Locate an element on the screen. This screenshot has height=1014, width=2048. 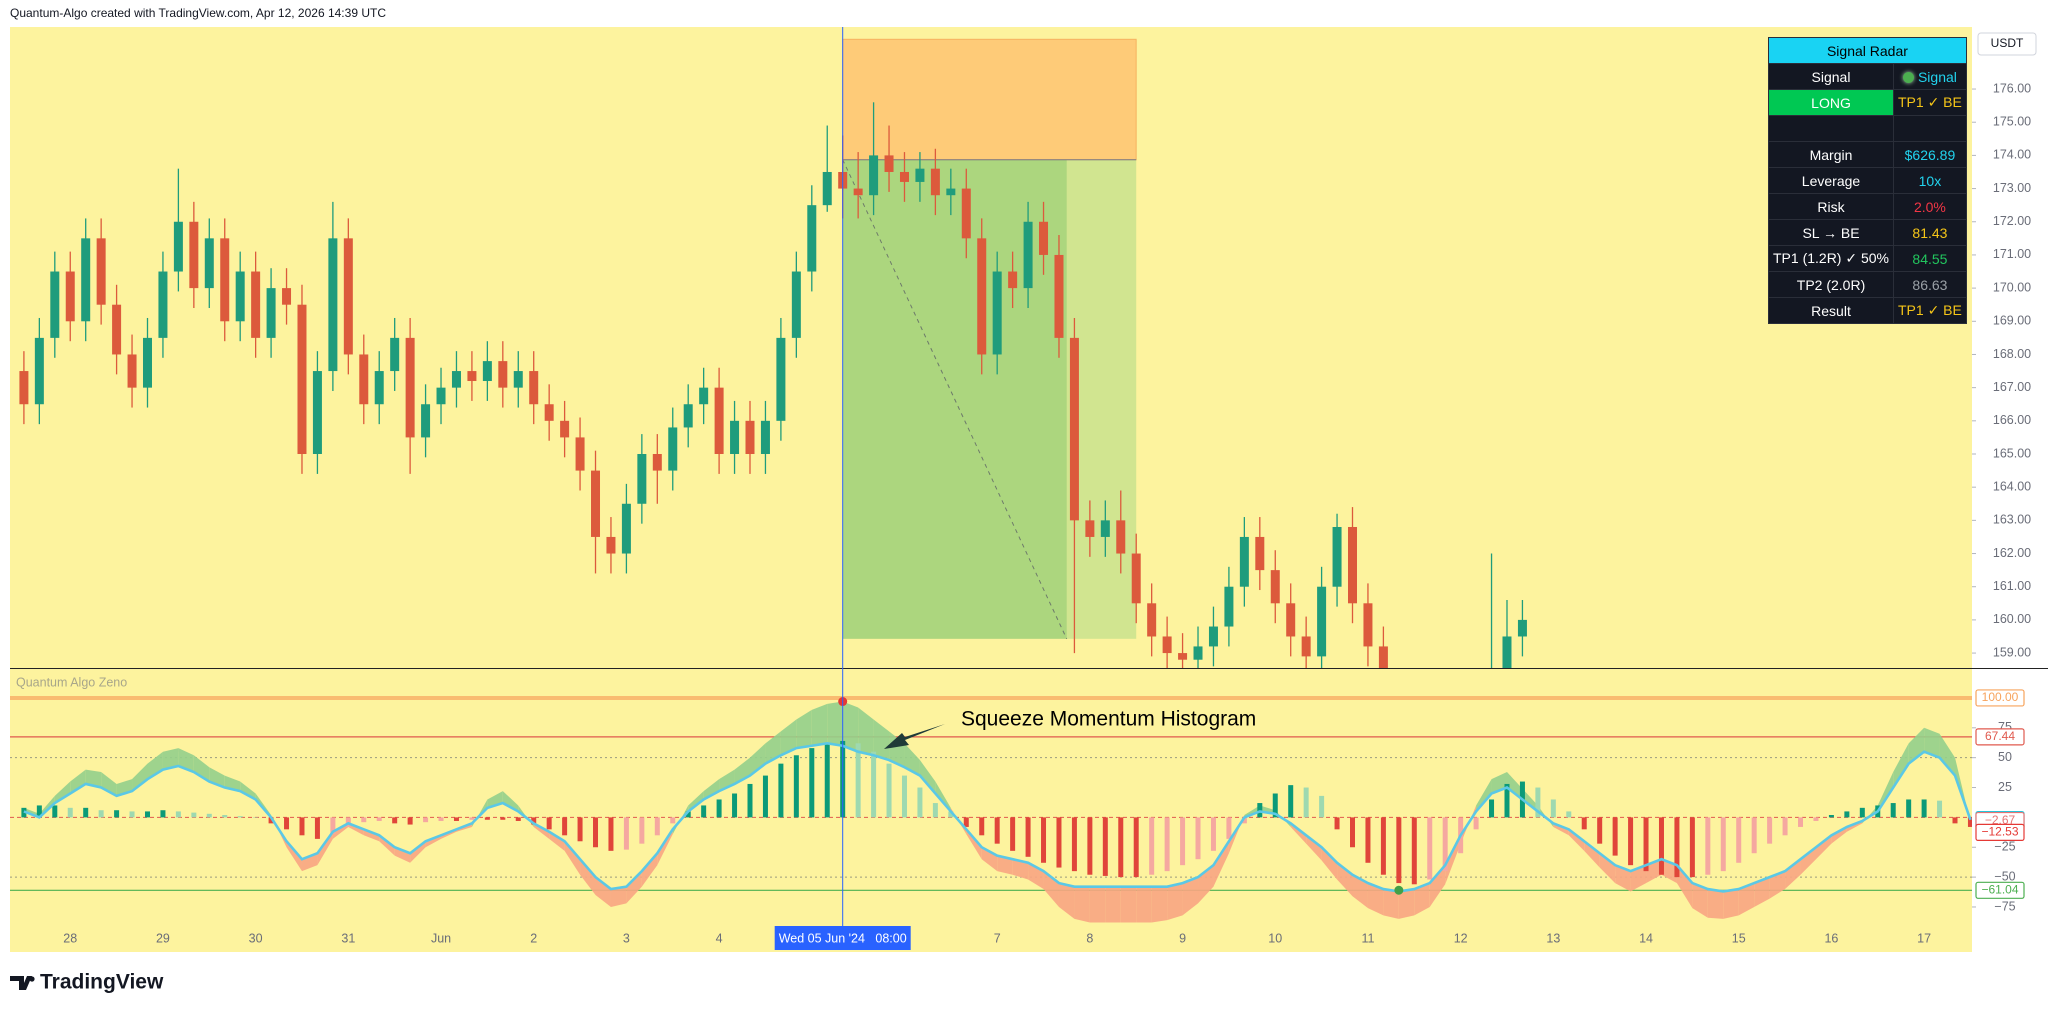
x-tick-label: 3 is located at coordinates (626, 938).